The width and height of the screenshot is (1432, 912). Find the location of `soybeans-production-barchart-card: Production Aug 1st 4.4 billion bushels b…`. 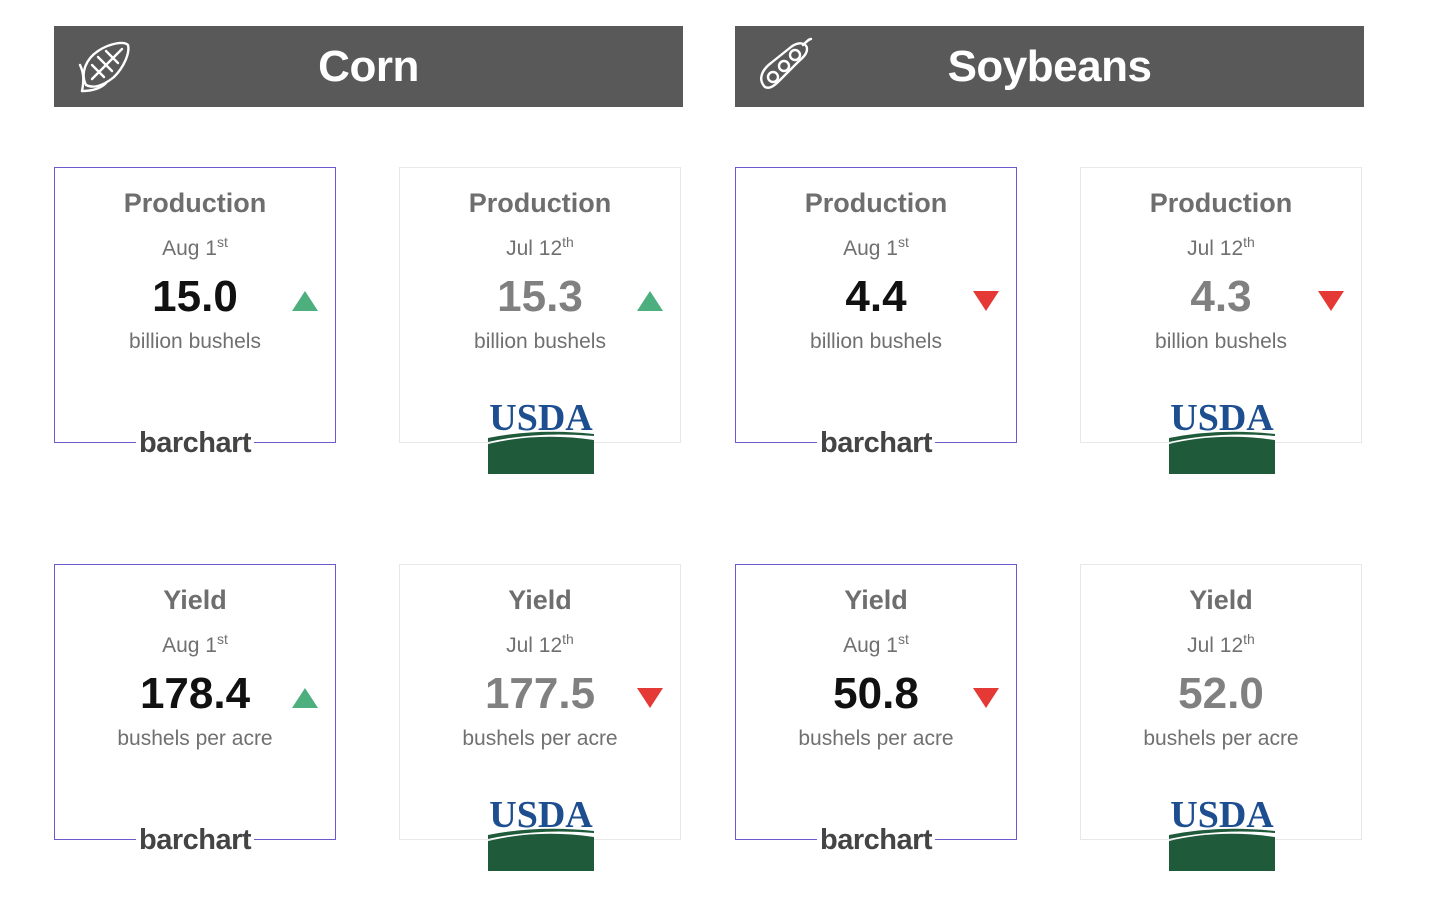

soybeans-production-barchart-card: Production Aug 1st 4.4 billion bushels b… is located at coordinates (876, 312).